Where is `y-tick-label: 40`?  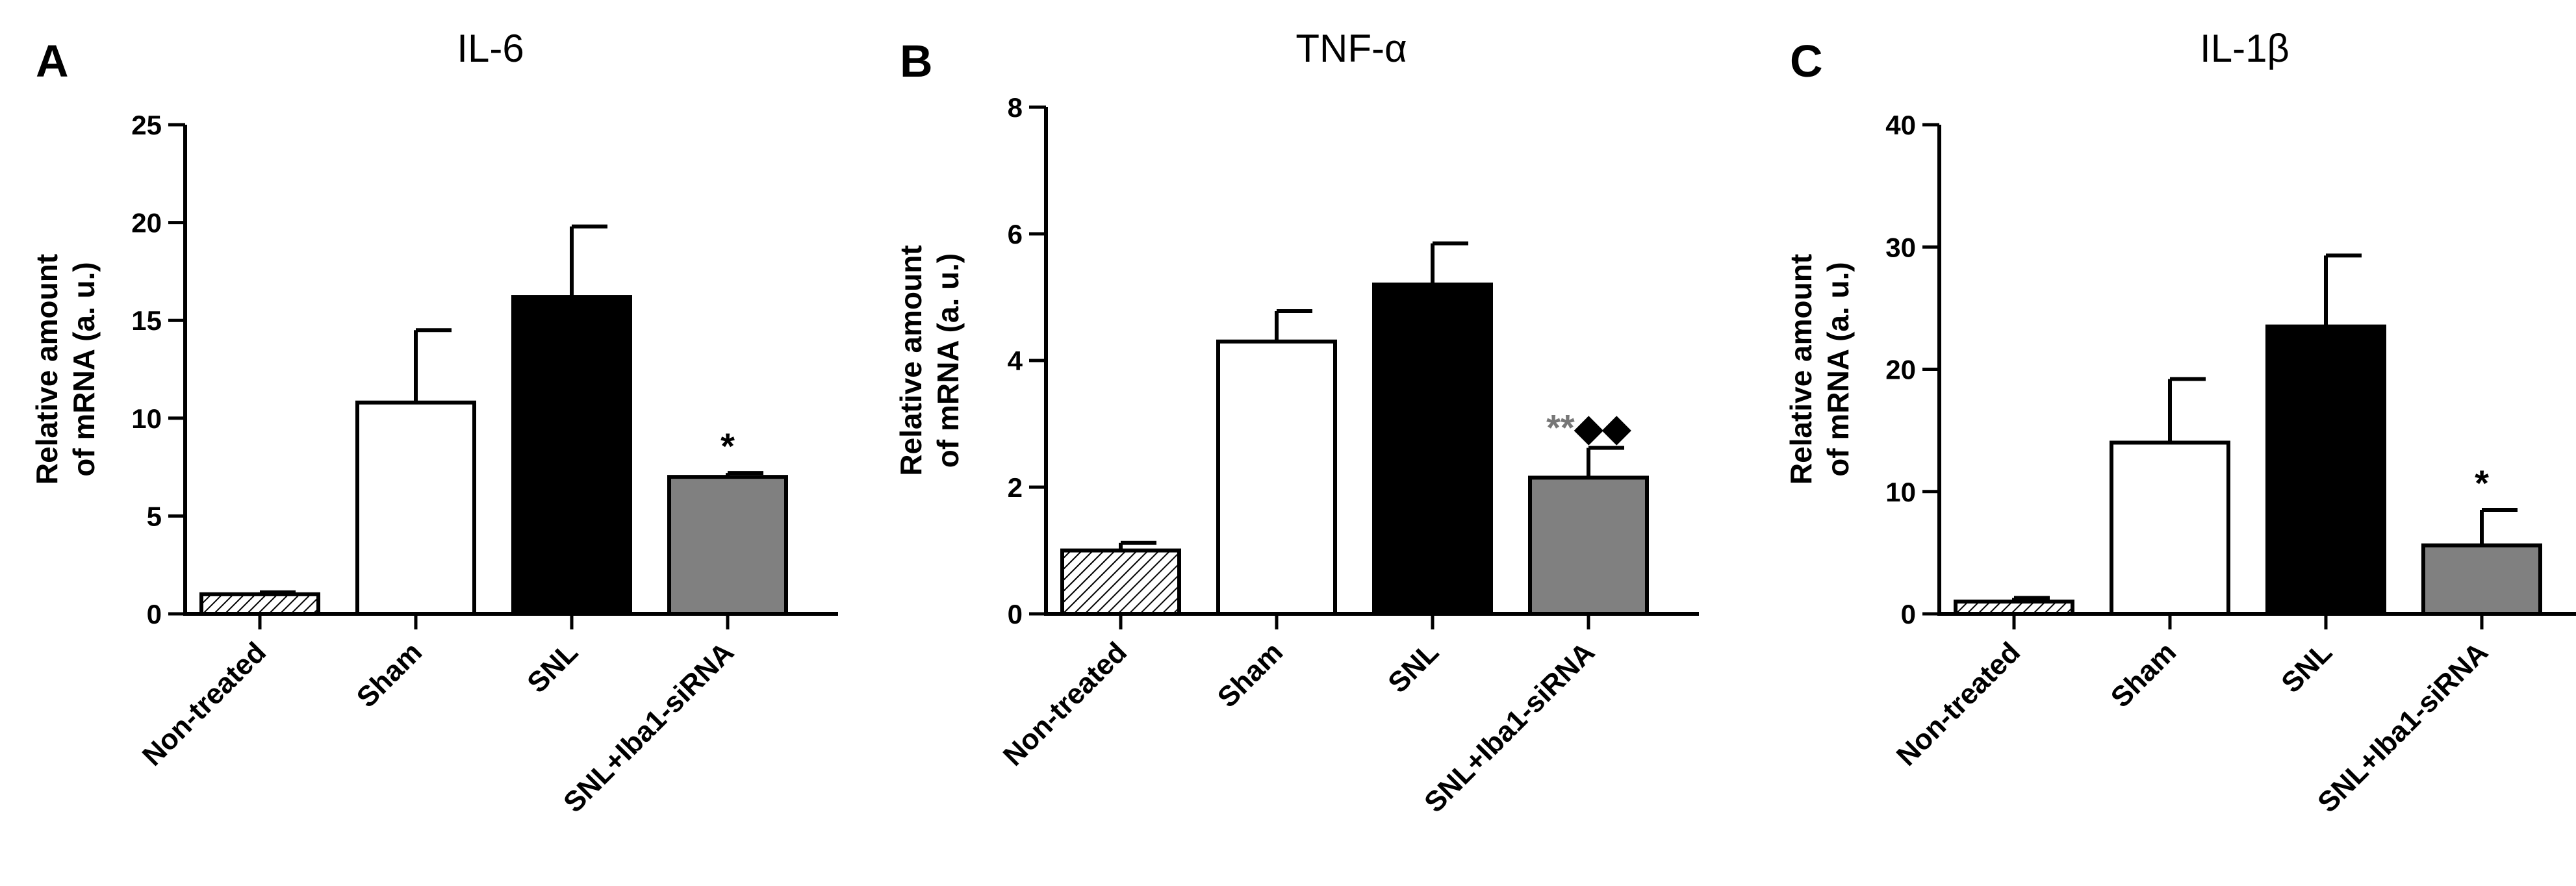
y-tick-label: 40 is located at coordinates (1900, 125).